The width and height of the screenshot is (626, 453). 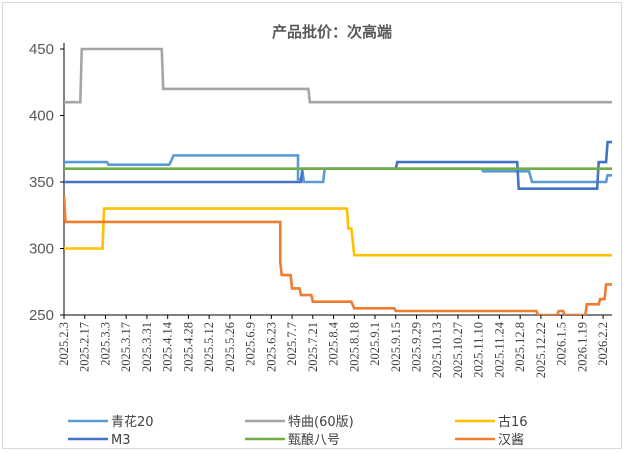 I want to click on x-tick-label: 2025.2.17, so click(x=85, y=347).